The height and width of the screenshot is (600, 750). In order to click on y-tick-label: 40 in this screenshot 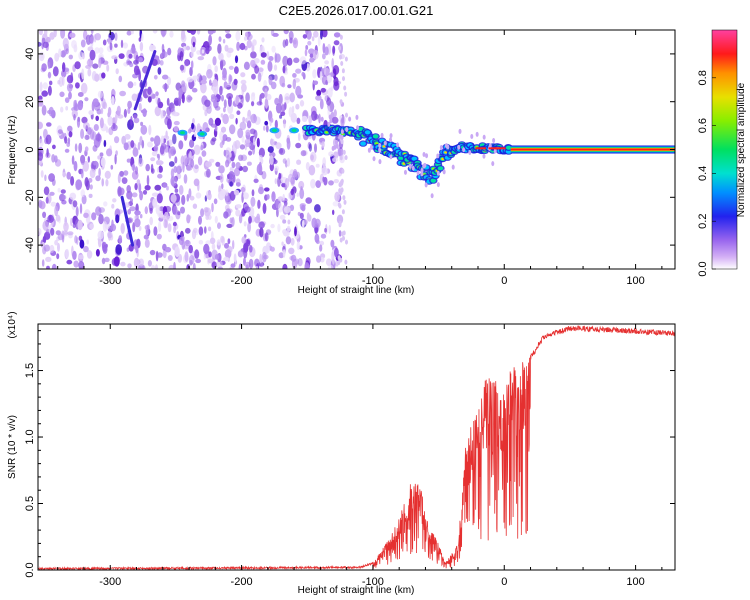, I will do `click(30, 54)`.